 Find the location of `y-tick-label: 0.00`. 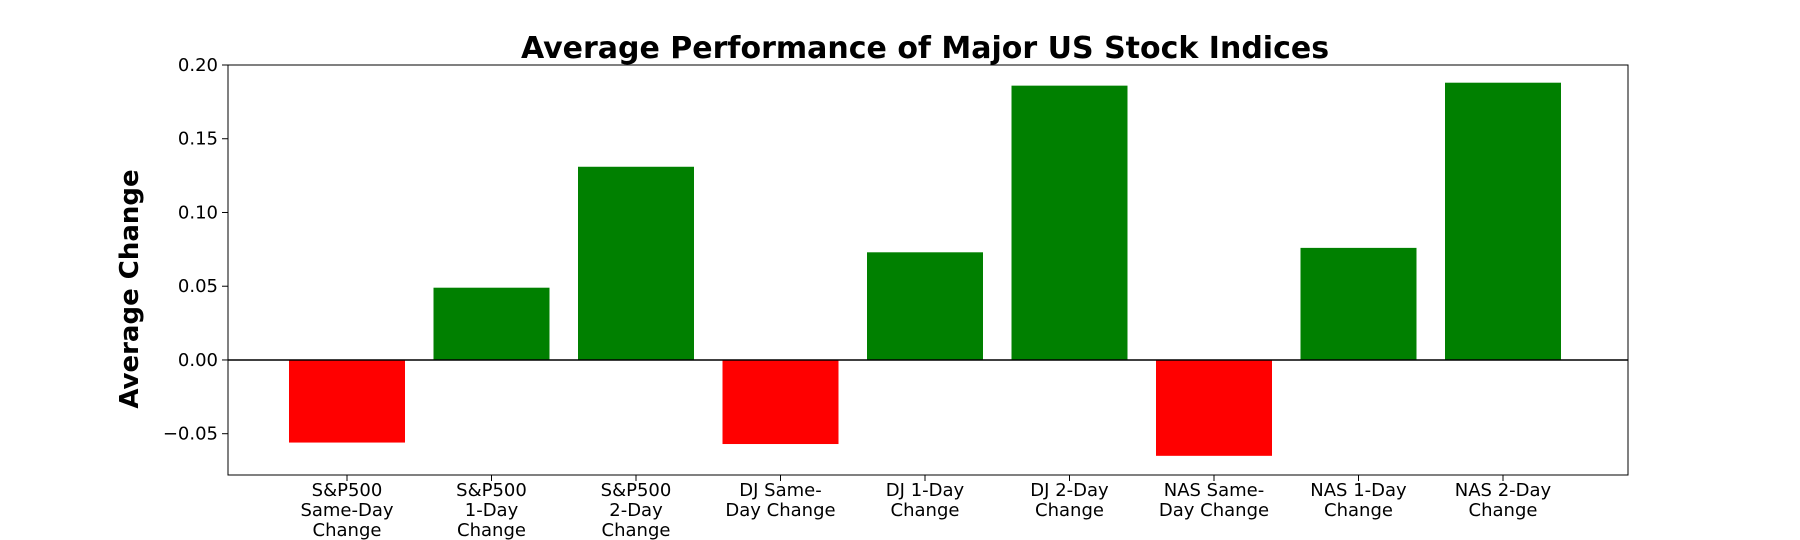

y-tick-label: 0.00 is located at coordinates (198, 360).